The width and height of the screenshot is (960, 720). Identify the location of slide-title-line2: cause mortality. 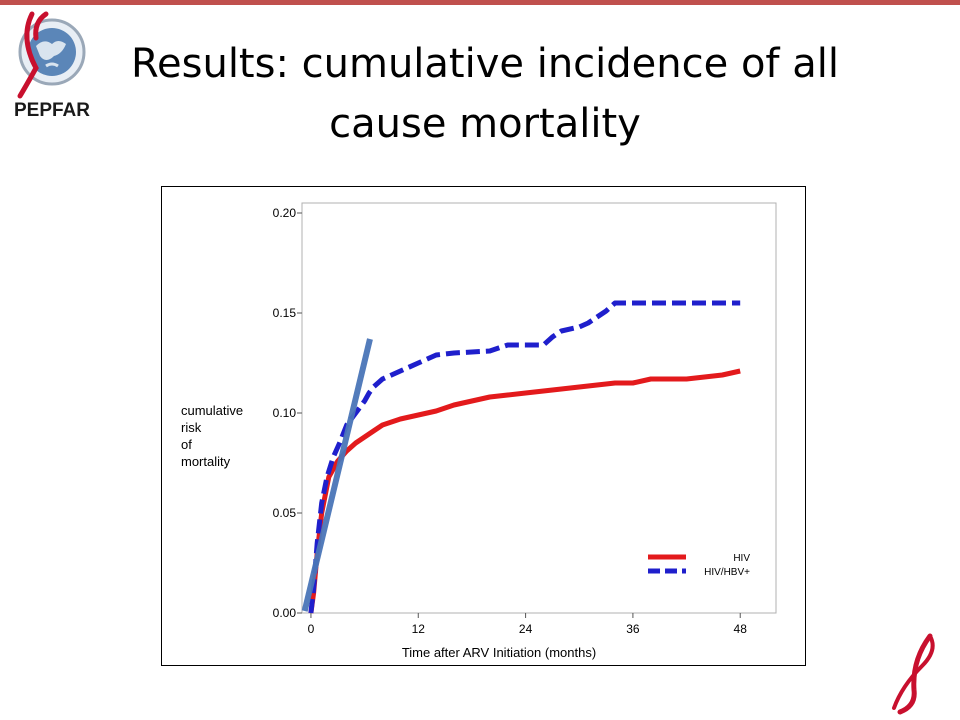
(485, 124).